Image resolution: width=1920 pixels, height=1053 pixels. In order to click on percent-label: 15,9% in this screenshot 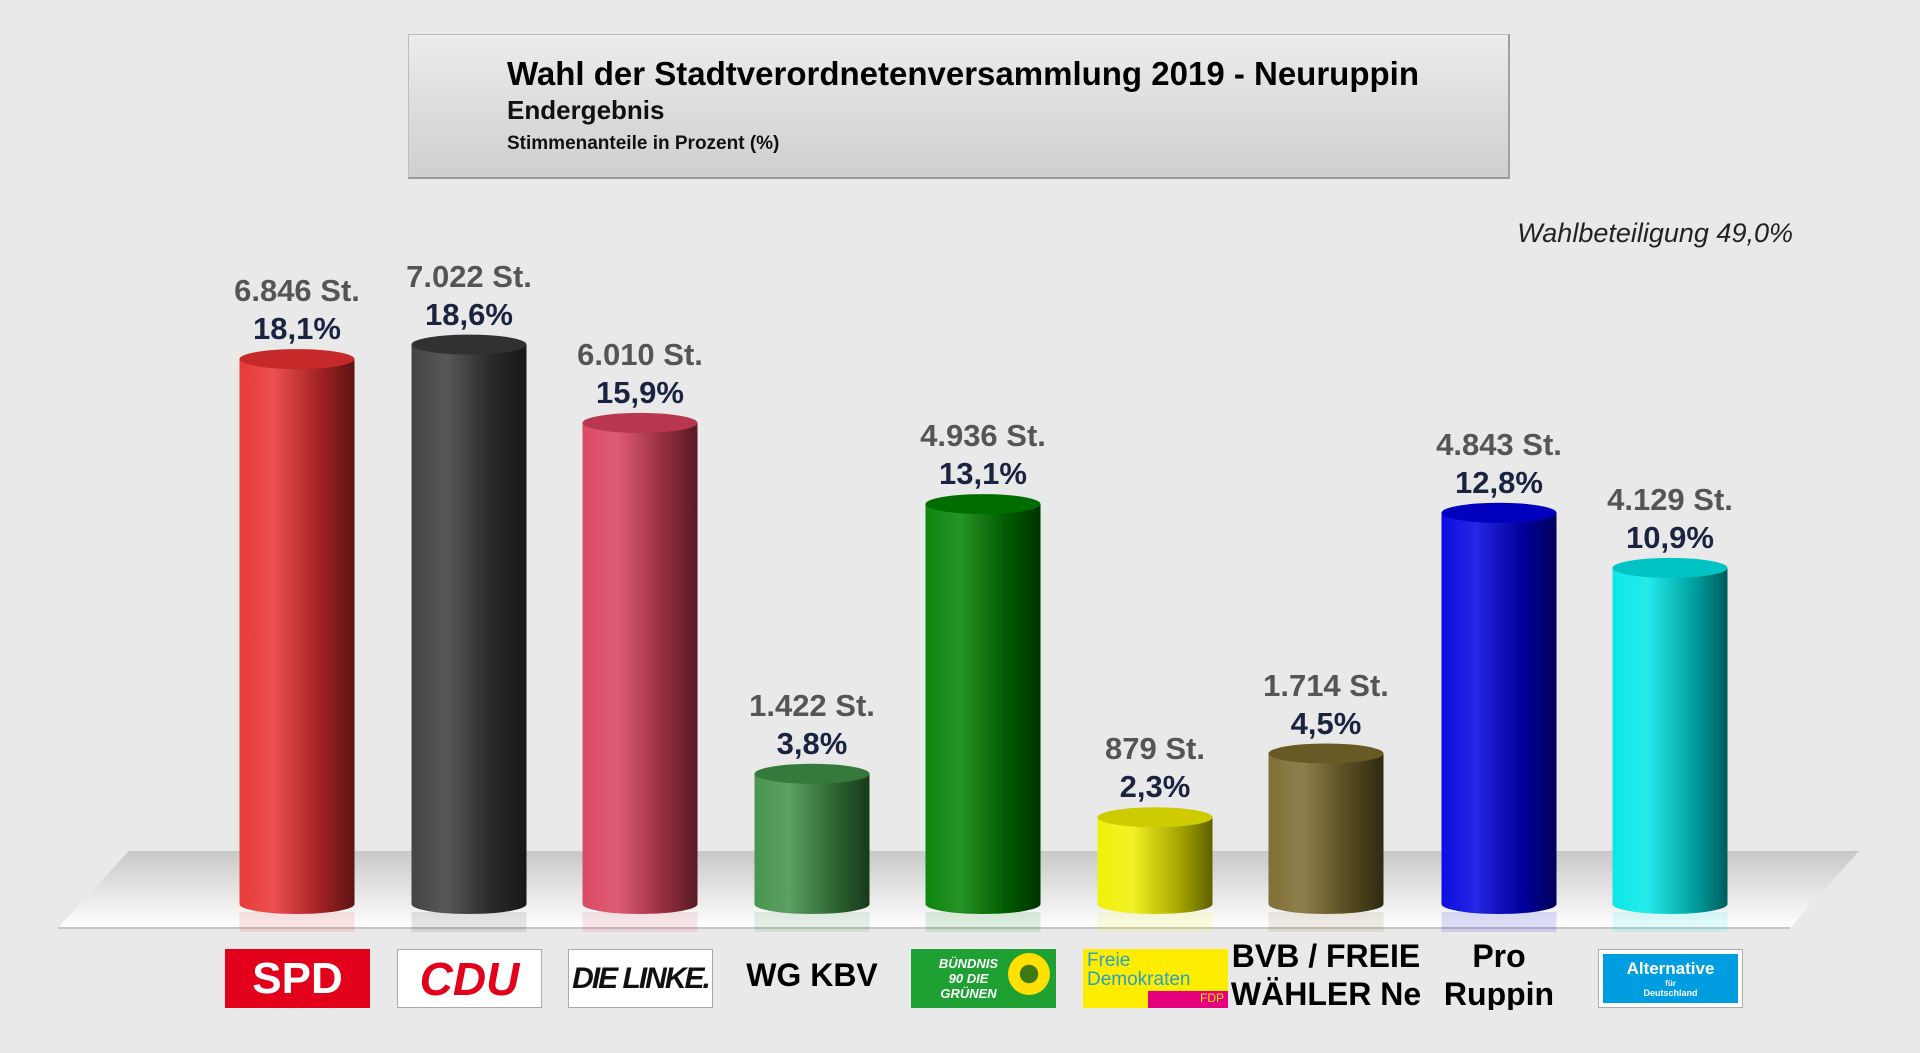, I will do `click(640, 392)`.